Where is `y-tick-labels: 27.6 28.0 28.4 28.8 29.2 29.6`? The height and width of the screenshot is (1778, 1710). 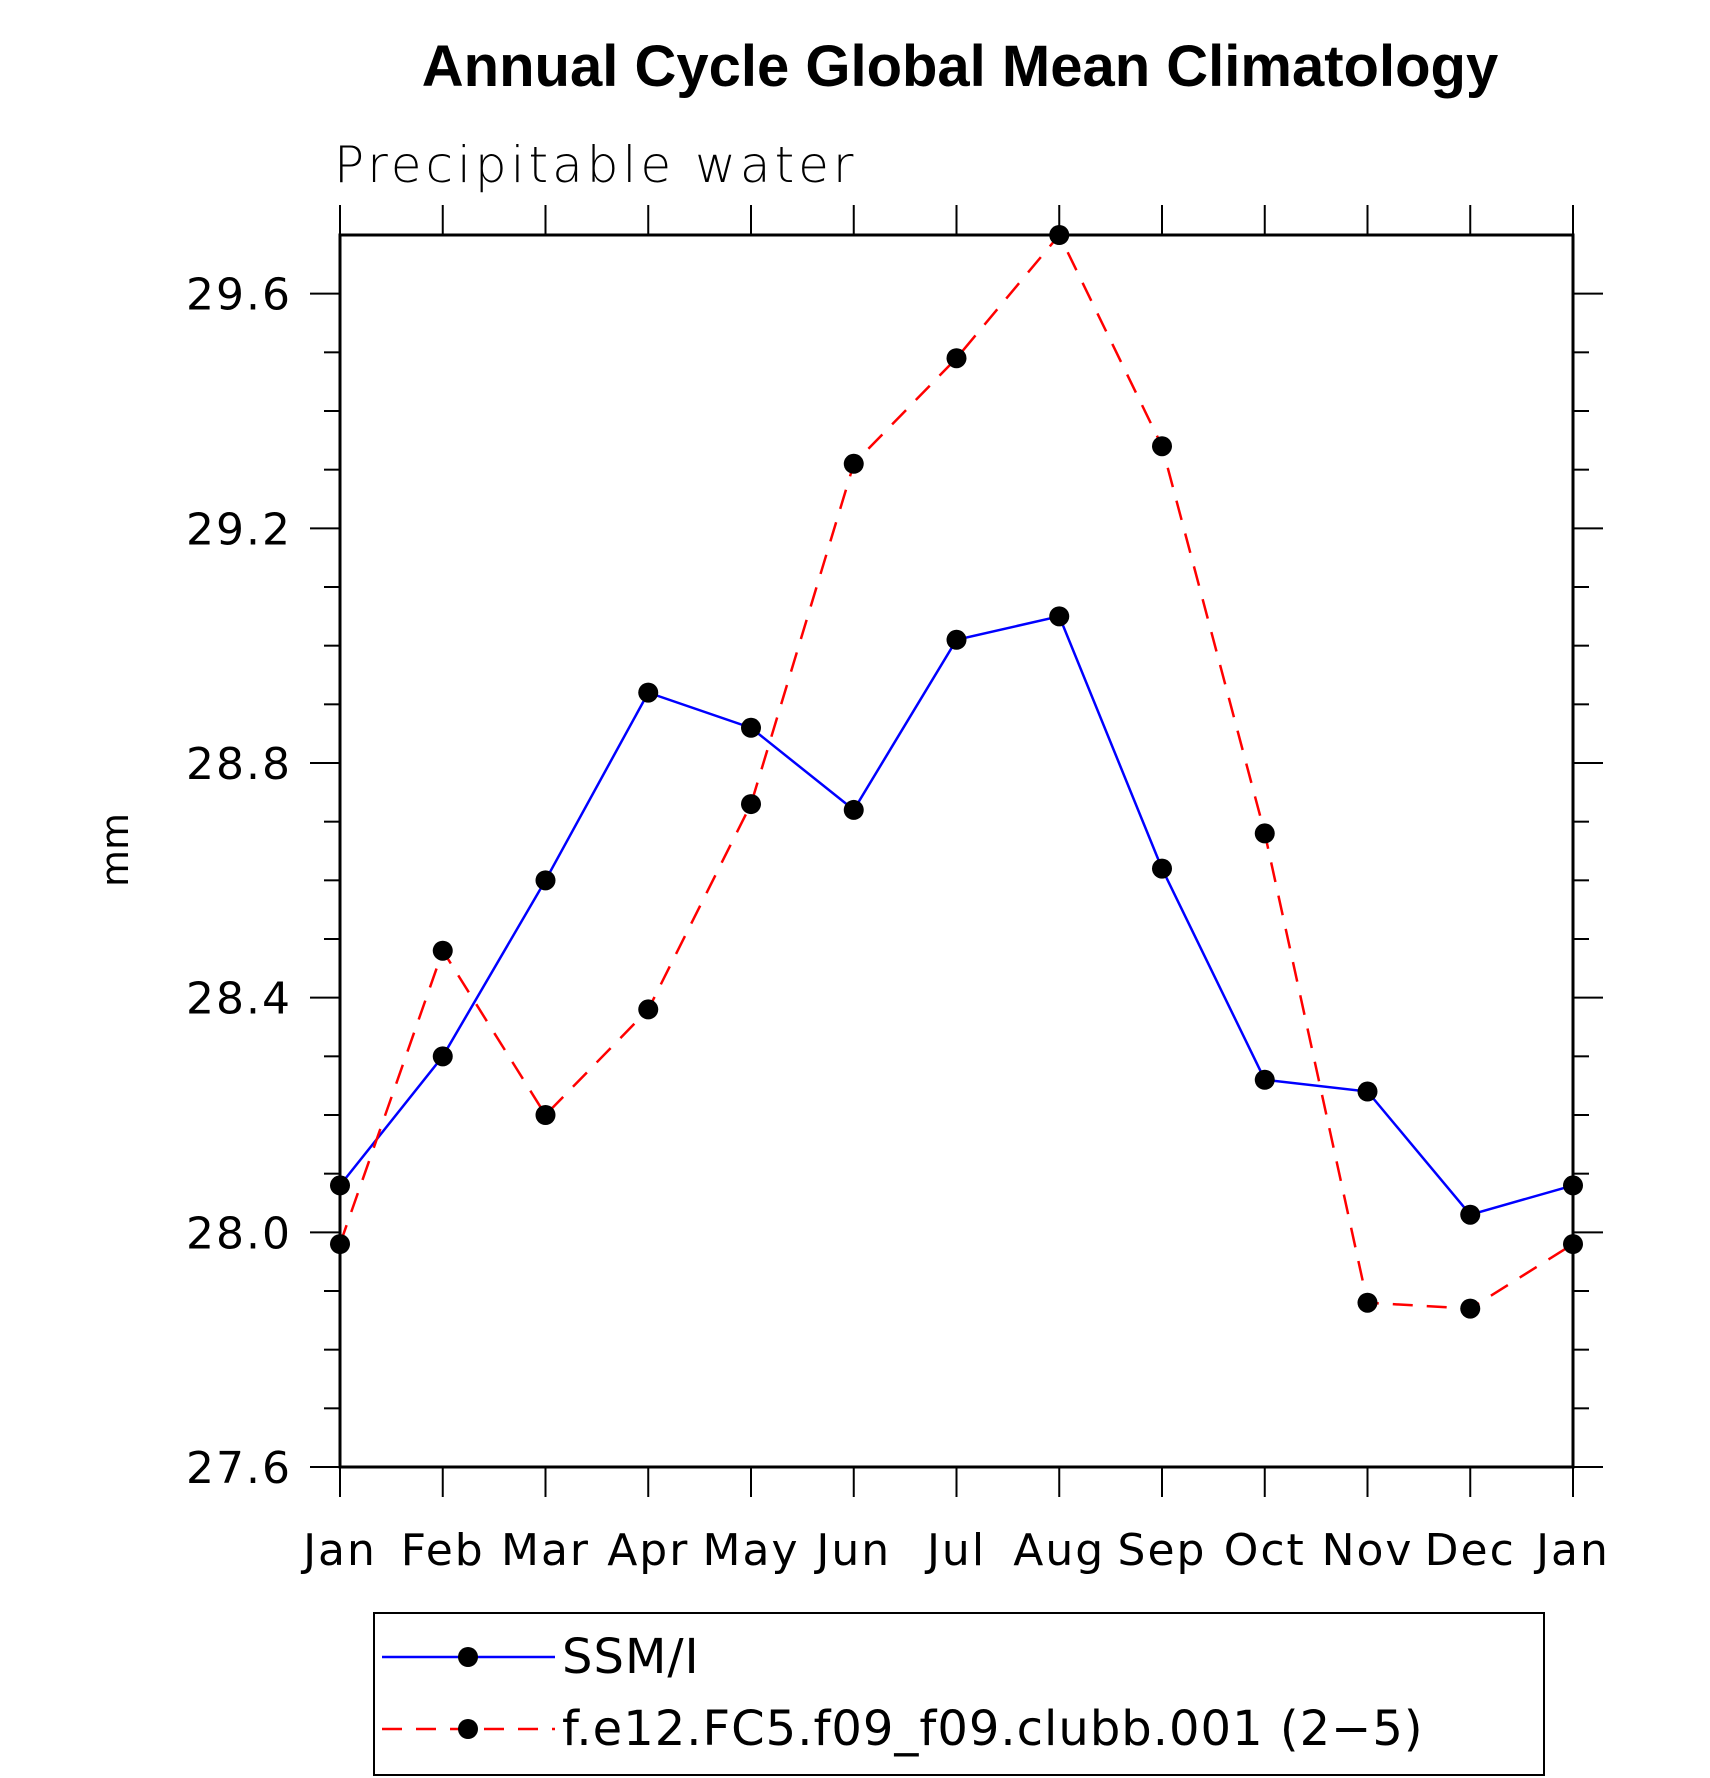 y-tick-labels: 27.6 28.0 28.4 28.8 29.2 29.6 is located at coordinates (239, 882).